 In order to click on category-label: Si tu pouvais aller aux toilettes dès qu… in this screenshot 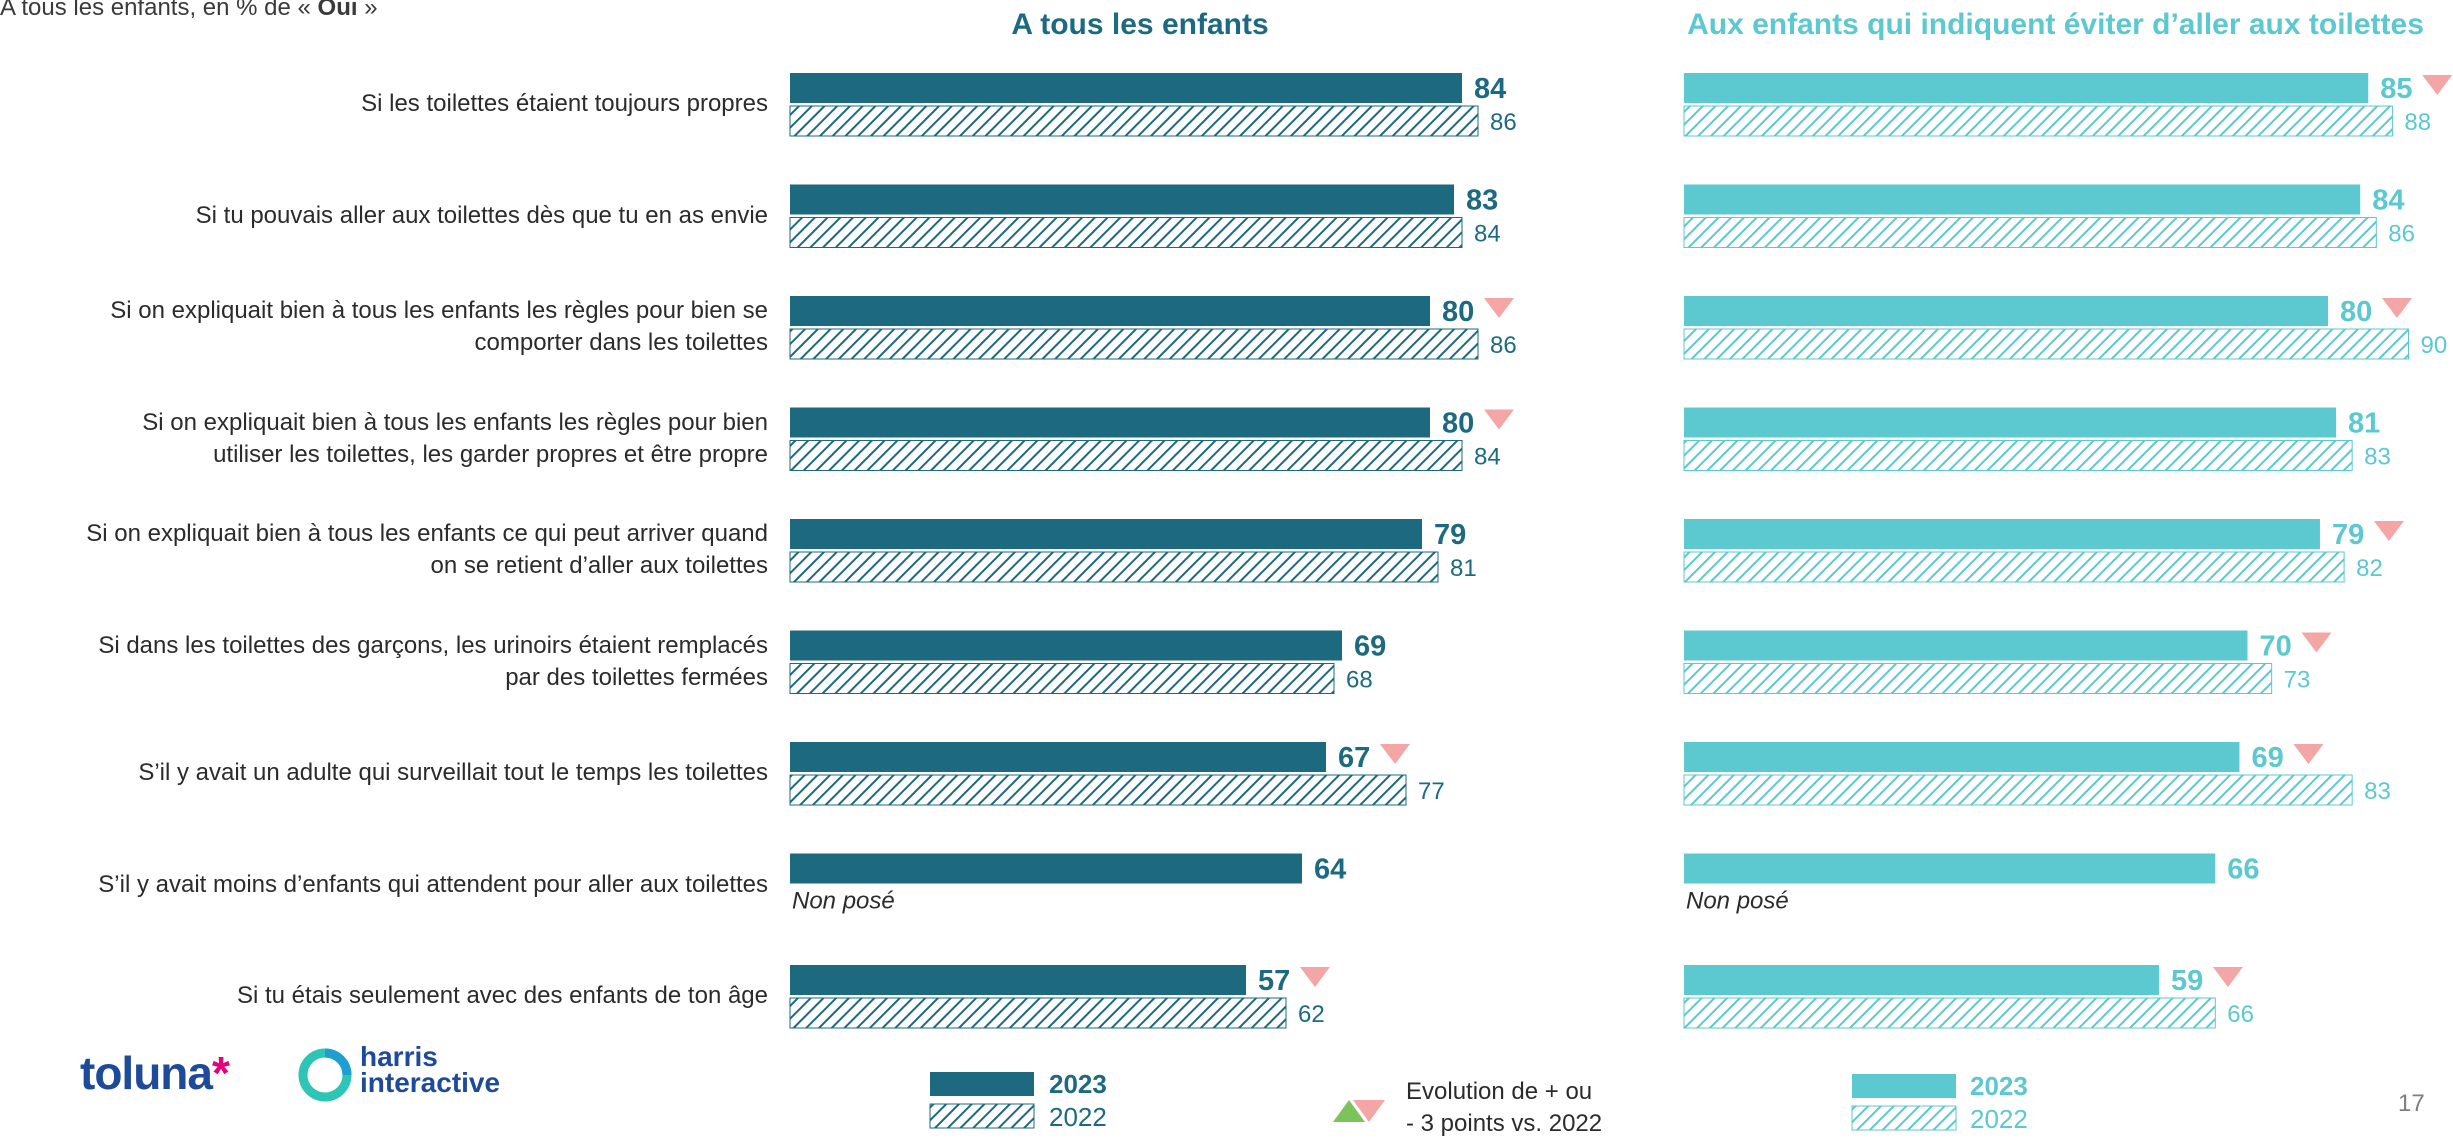, I will do `click(384, 216)`.